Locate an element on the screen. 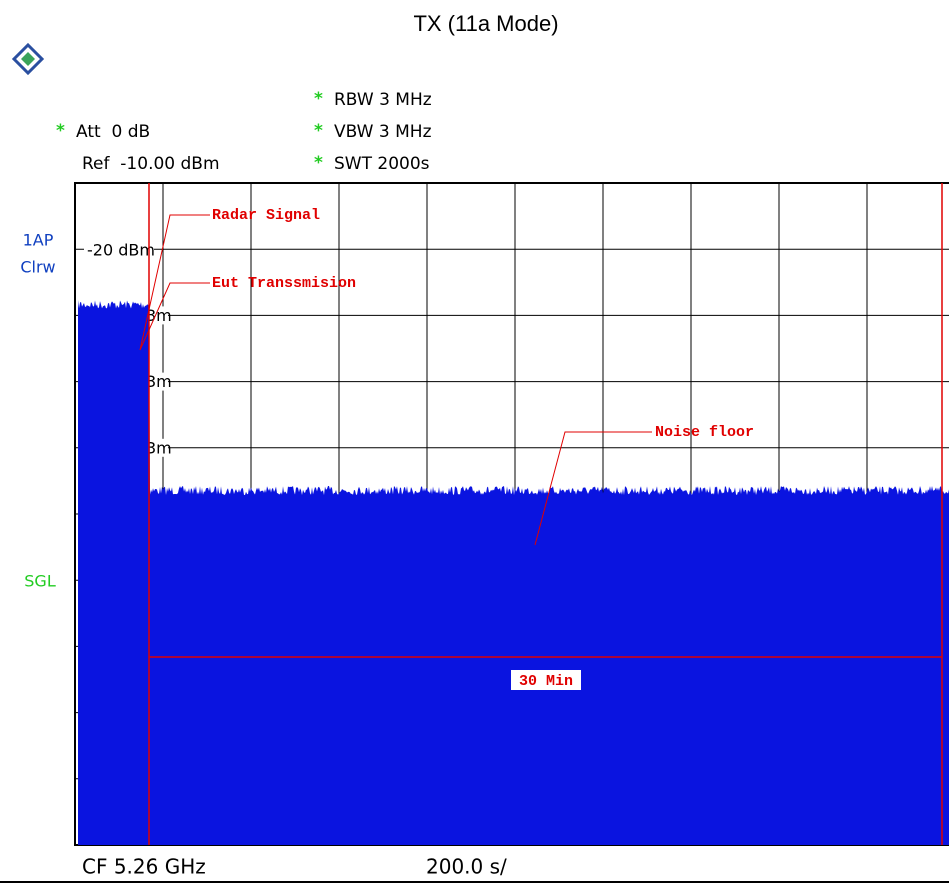  annotation: Eut Transsmision is located at coordinates (284, 283).